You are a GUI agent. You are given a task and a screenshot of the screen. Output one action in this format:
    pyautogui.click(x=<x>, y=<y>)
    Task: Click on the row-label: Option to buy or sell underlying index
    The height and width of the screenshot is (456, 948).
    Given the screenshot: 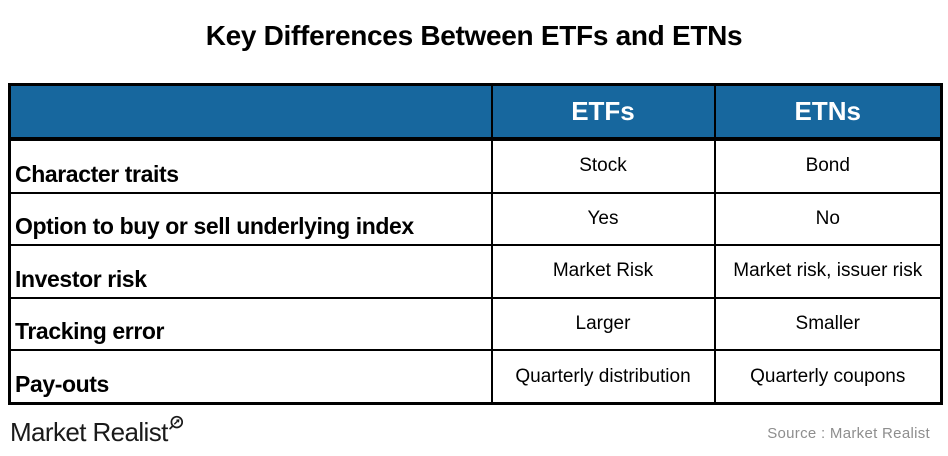 What is the action you would take?
    pyautogui.click(x=250, y=219)
    